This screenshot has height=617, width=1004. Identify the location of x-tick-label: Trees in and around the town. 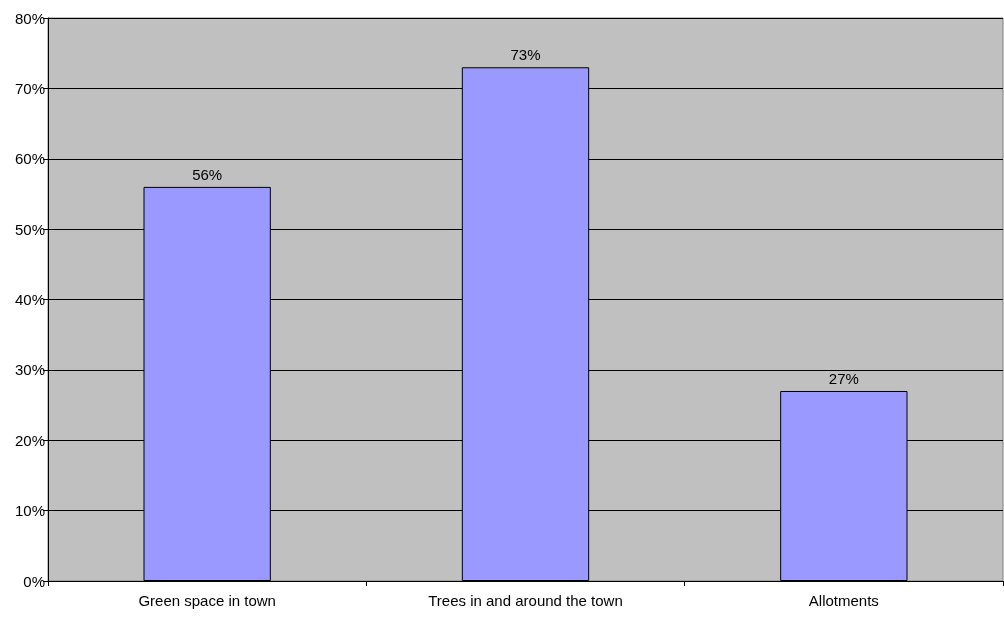
(525, 600).